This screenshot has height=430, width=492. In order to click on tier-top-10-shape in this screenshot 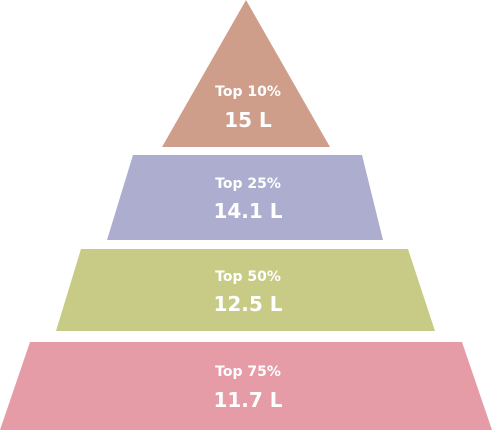, I will do `click(246, 73)`.